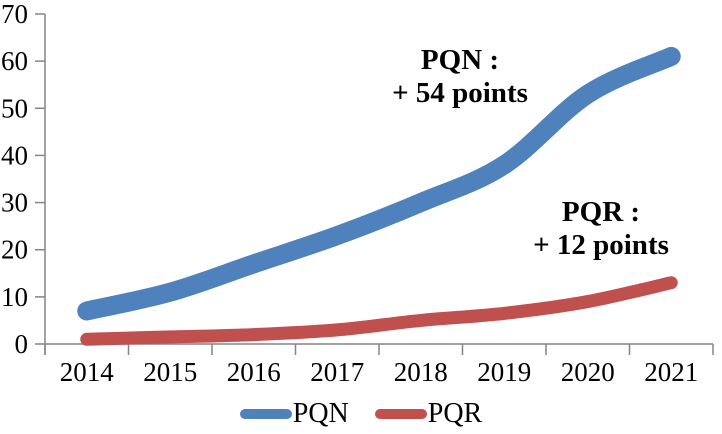 This screenshot has width=722, height=434. Describe the element at coordinates (460, 93) in the screenshot. I see `annotation-pqn-line2: + 54 points` at that location.